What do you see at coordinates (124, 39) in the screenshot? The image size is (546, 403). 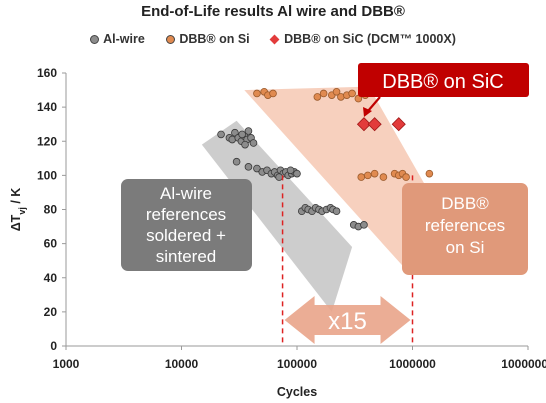 I see `legend-label-al-wire: Al-wire` at bounding box center [124, 39].